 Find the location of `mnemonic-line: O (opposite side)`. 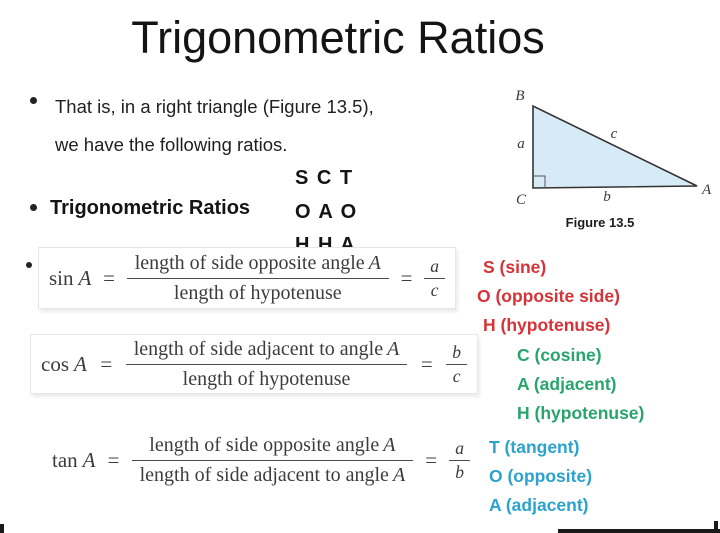

mnemonic-line: O (opposite side) is located at coordinates (548, 296).